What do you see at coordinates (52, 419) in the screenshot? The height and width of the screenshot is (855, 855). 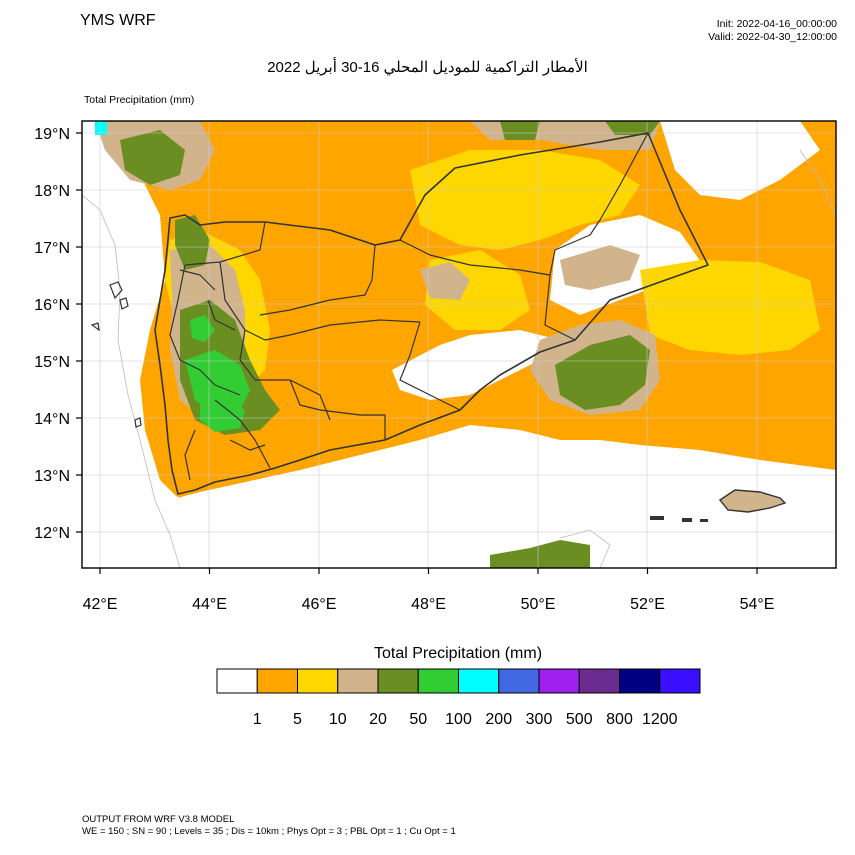 I see `lat-label: 14°N` at bounding box center [52, 419].